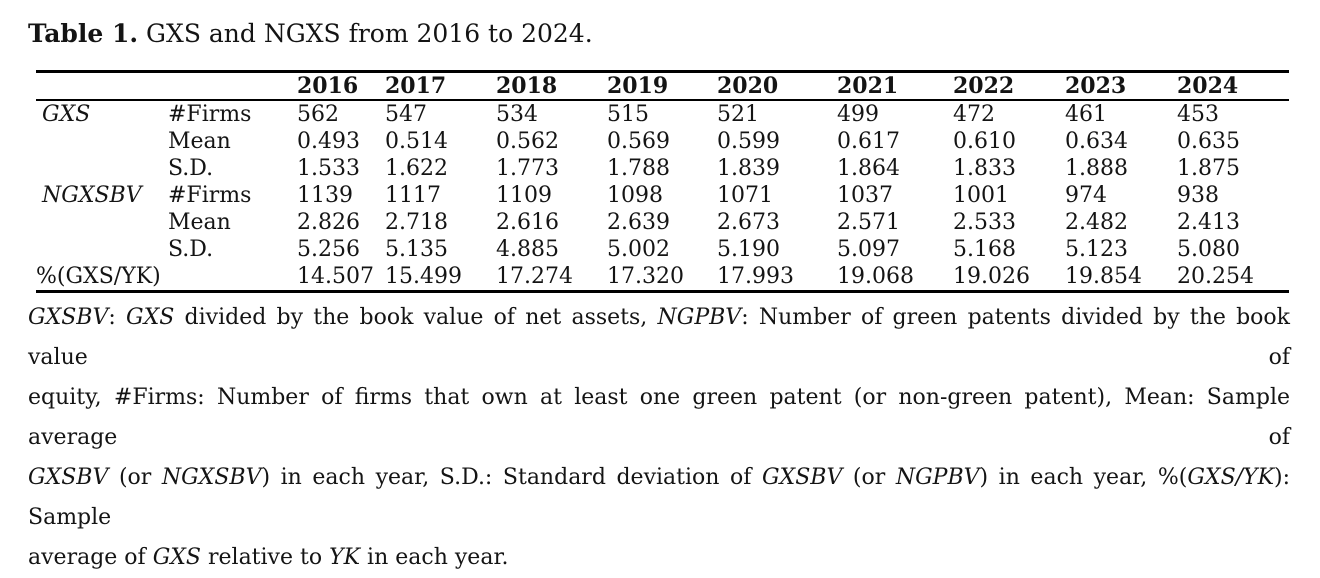 The width and height of the screenshot is (1320, 578). I want to click on data-cell: 0.569, so click(638, 141).